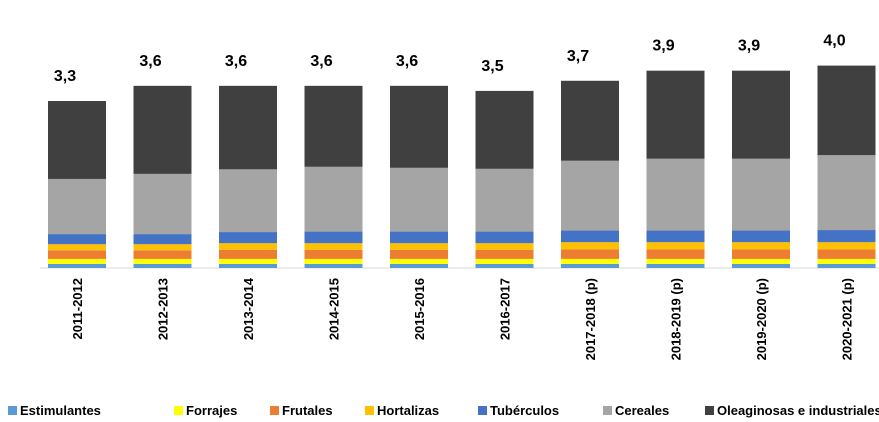 The height and width of the screenshot is (422, 879). What do you see at coordinates (642, 410) in the screenshot?
I see `legend-label: Cereales` at bounding box center [642, 410].